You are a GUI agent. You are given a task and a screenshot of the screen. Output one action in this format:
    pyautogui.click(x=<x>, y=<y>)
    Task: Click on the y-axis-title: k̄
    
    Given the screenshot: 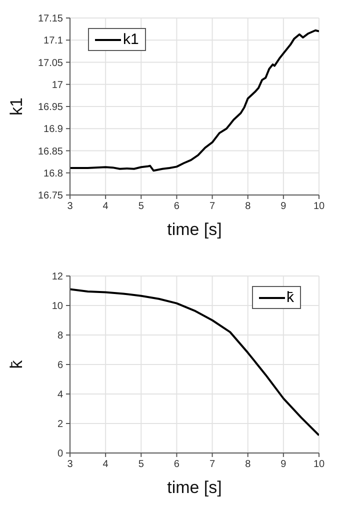 What is the action you would take?
    pyautogui.click(x=16, y=364)
    